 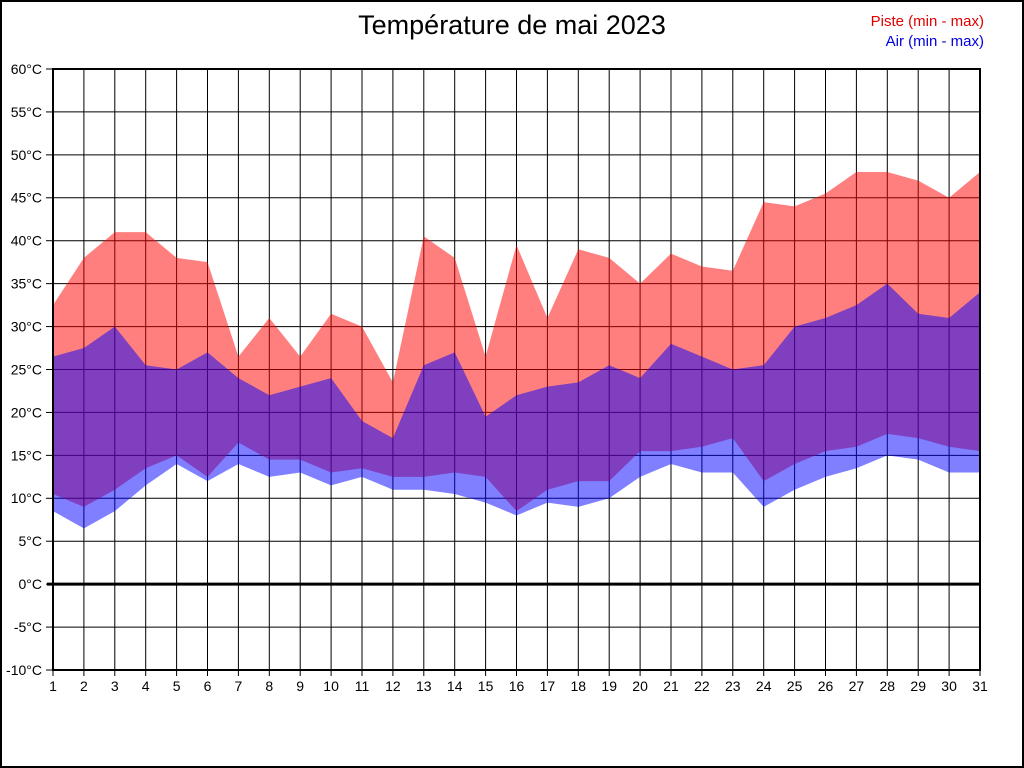 What do you see at coordinates (826, 686) in the screenshot?
I see `x-axis-label: 26` at bounding box center [826, 686].